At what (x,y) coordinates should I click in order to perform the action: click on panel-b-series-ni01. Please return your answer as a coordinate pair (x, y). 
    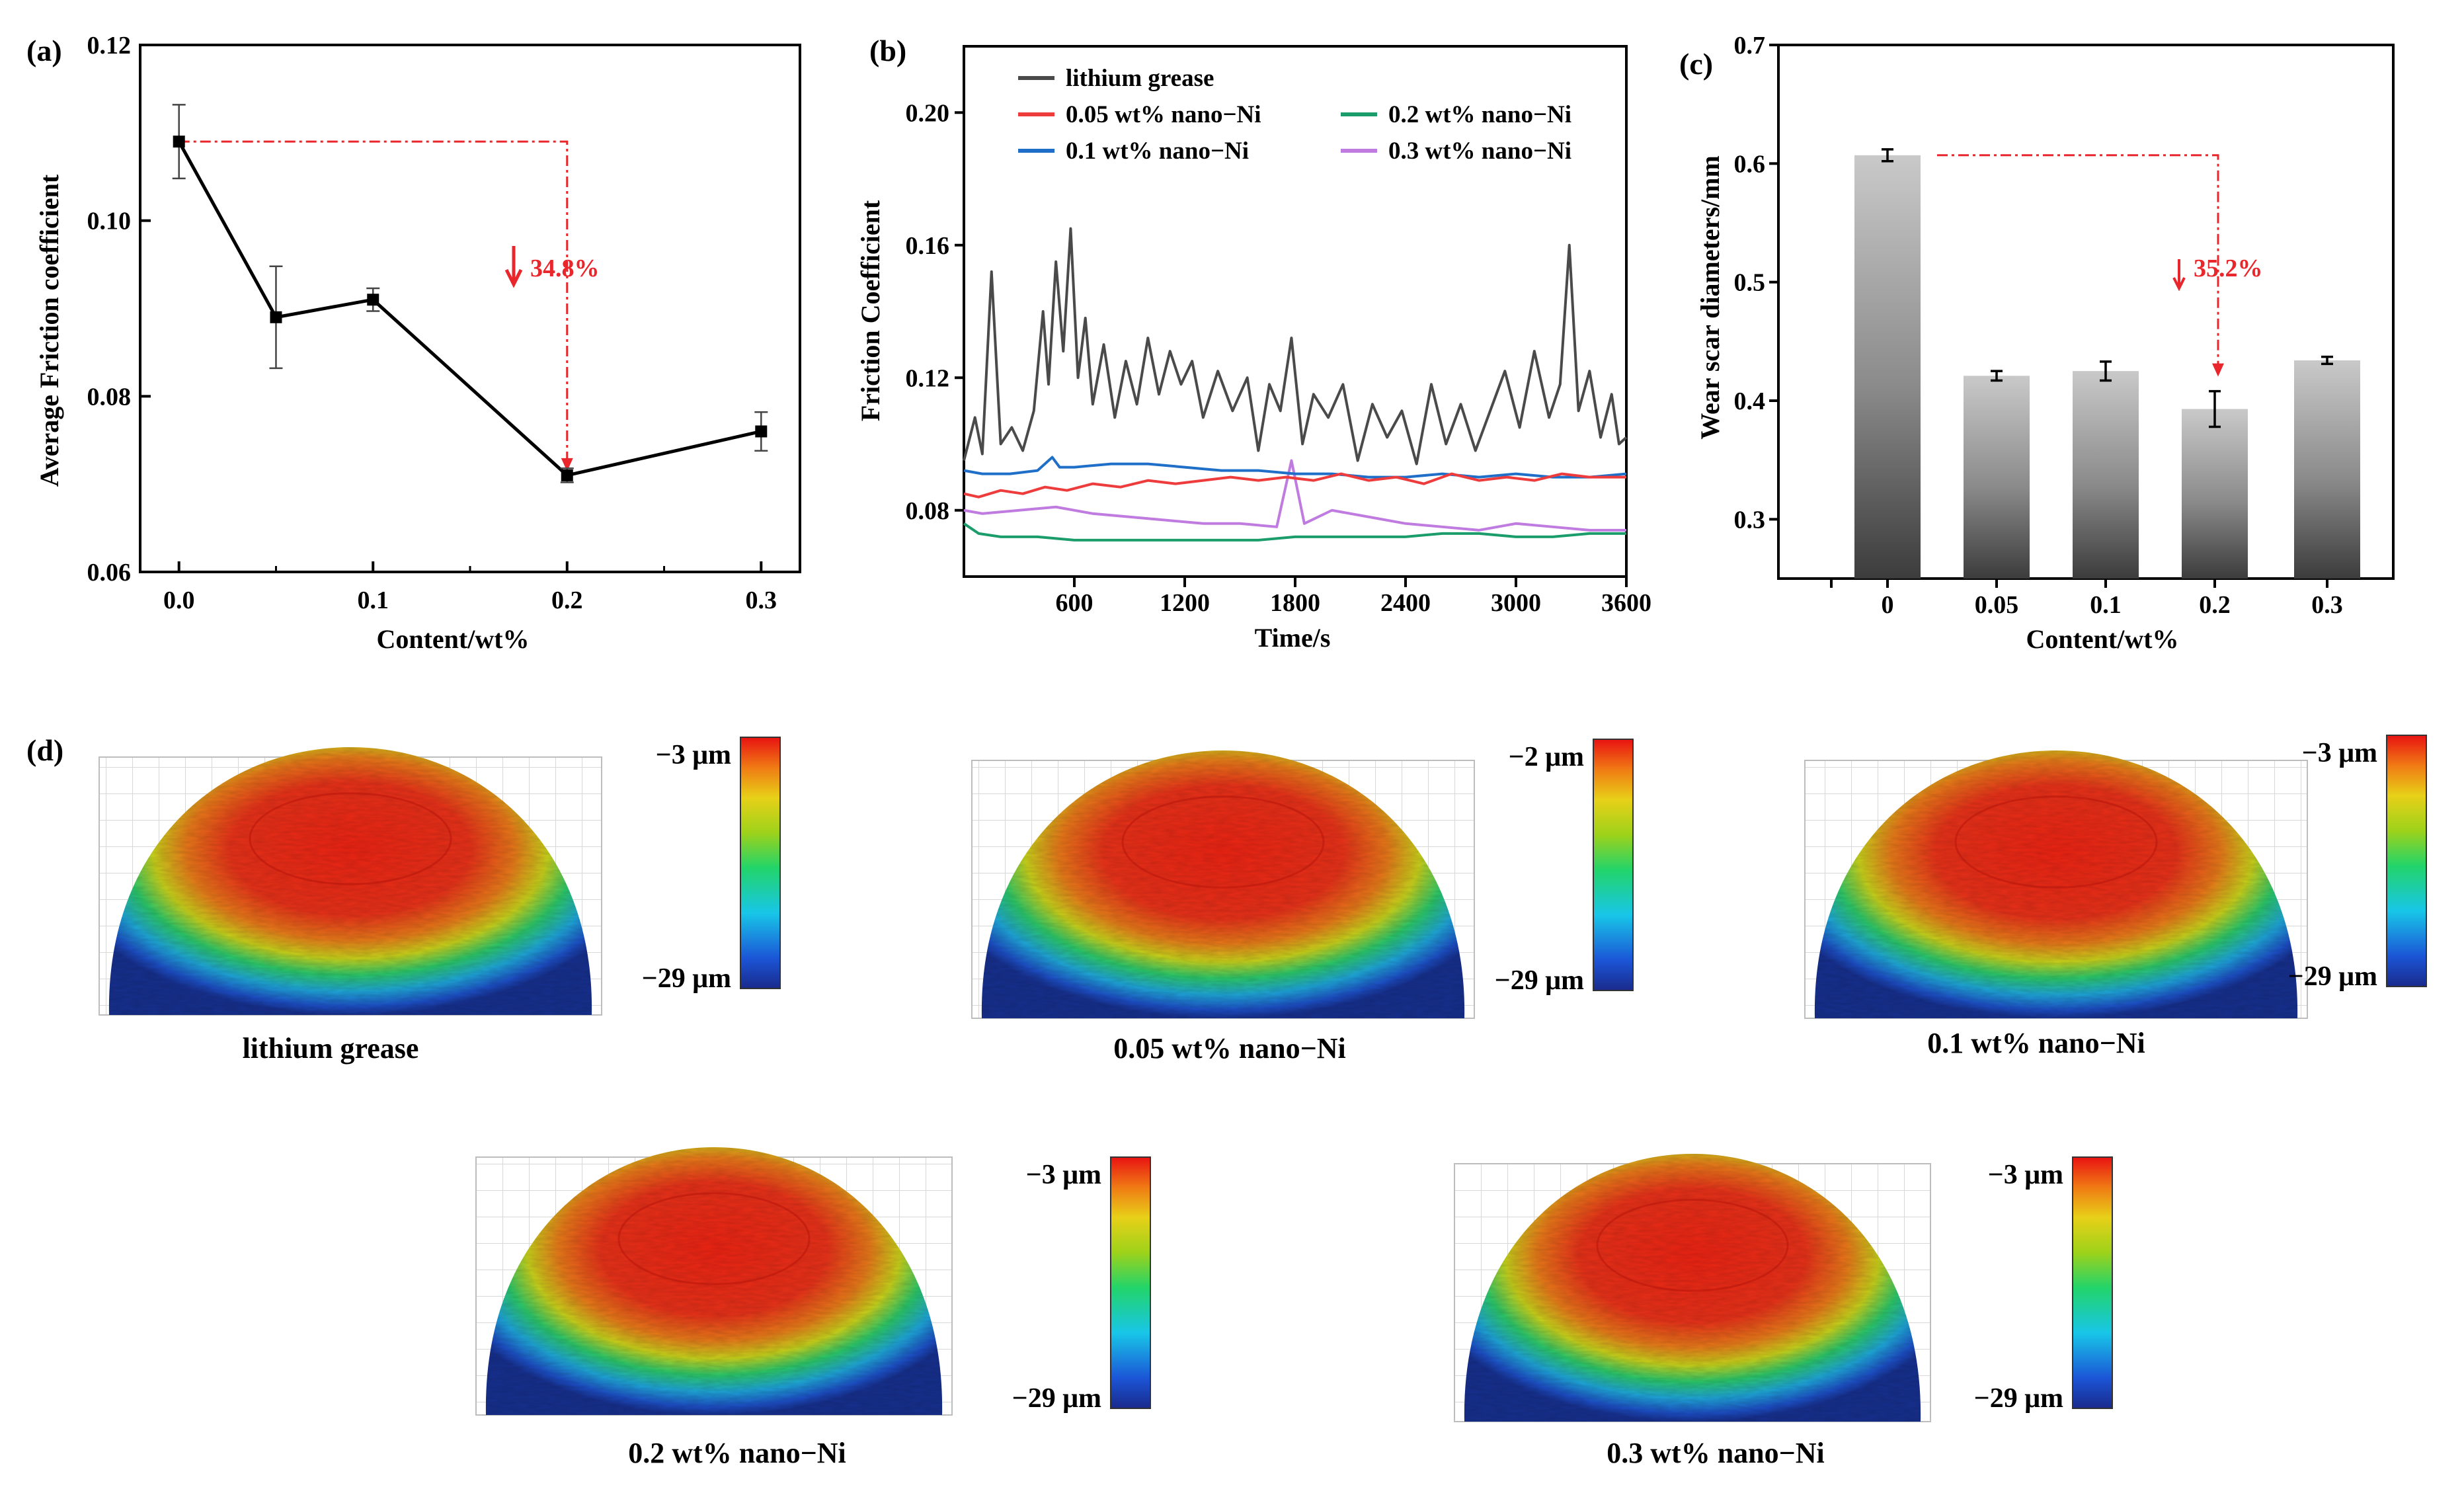
    Looking at the image, I should click on (1295, 467).